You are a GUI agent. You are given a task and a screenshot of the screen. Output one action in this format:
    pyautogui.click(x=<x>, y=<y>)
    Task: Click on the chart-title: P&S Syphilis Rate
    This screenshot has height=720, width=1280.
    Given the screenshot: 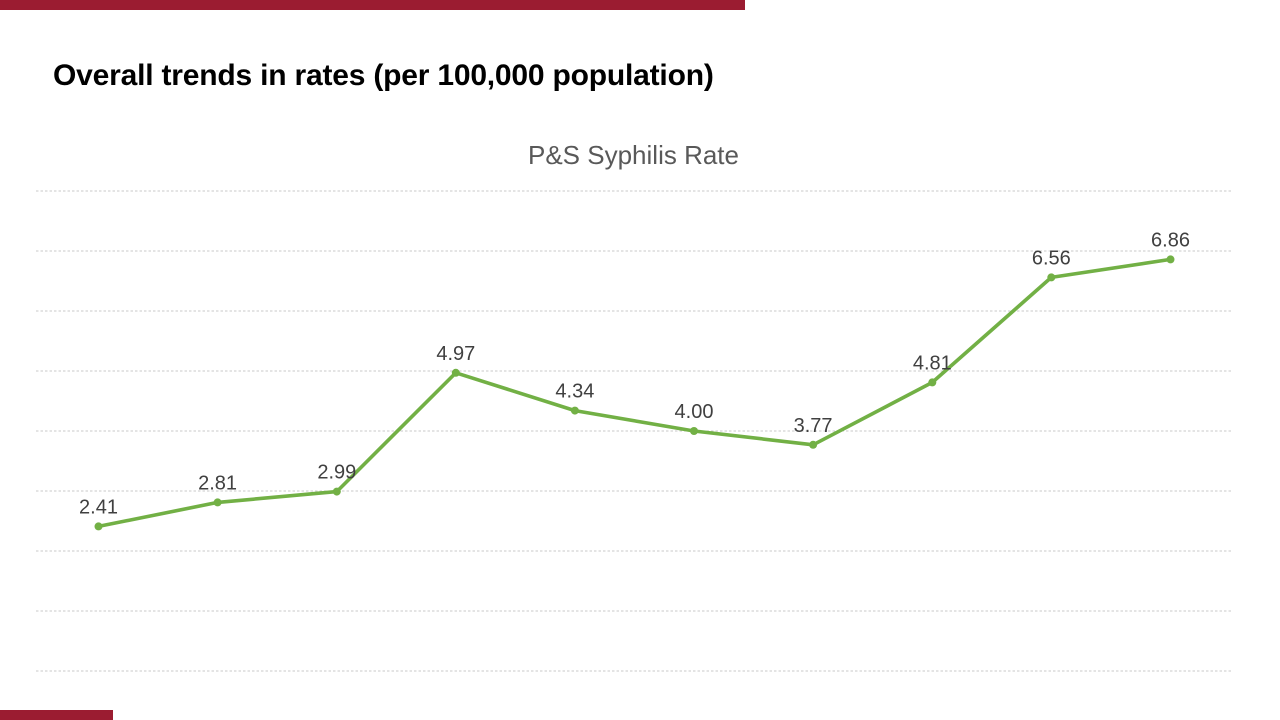 What is the action you would take?
    pyautogui.click(x=633, y=155)
    